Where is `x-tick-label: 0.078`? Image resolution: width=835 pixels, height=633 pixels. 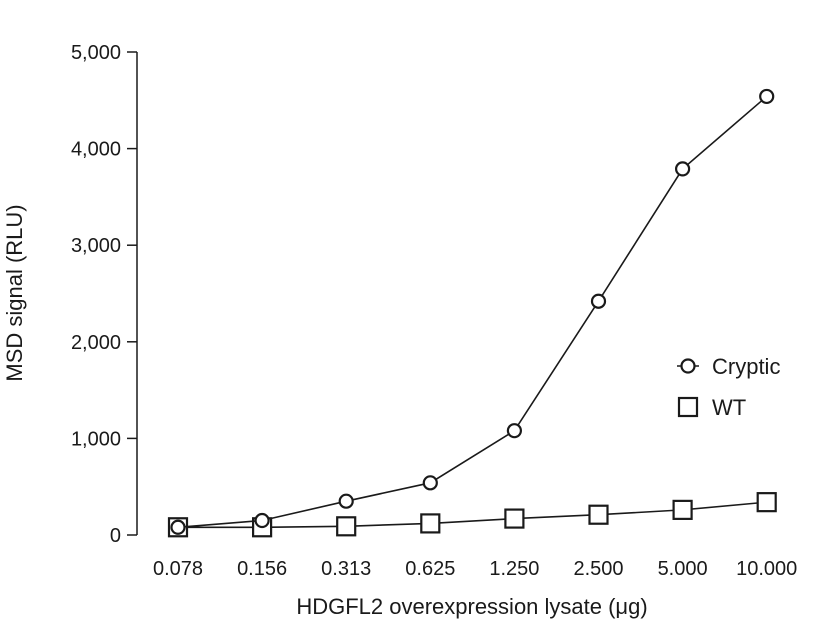
x-tick-label: 0.078 is located at coordinates (178, 569).